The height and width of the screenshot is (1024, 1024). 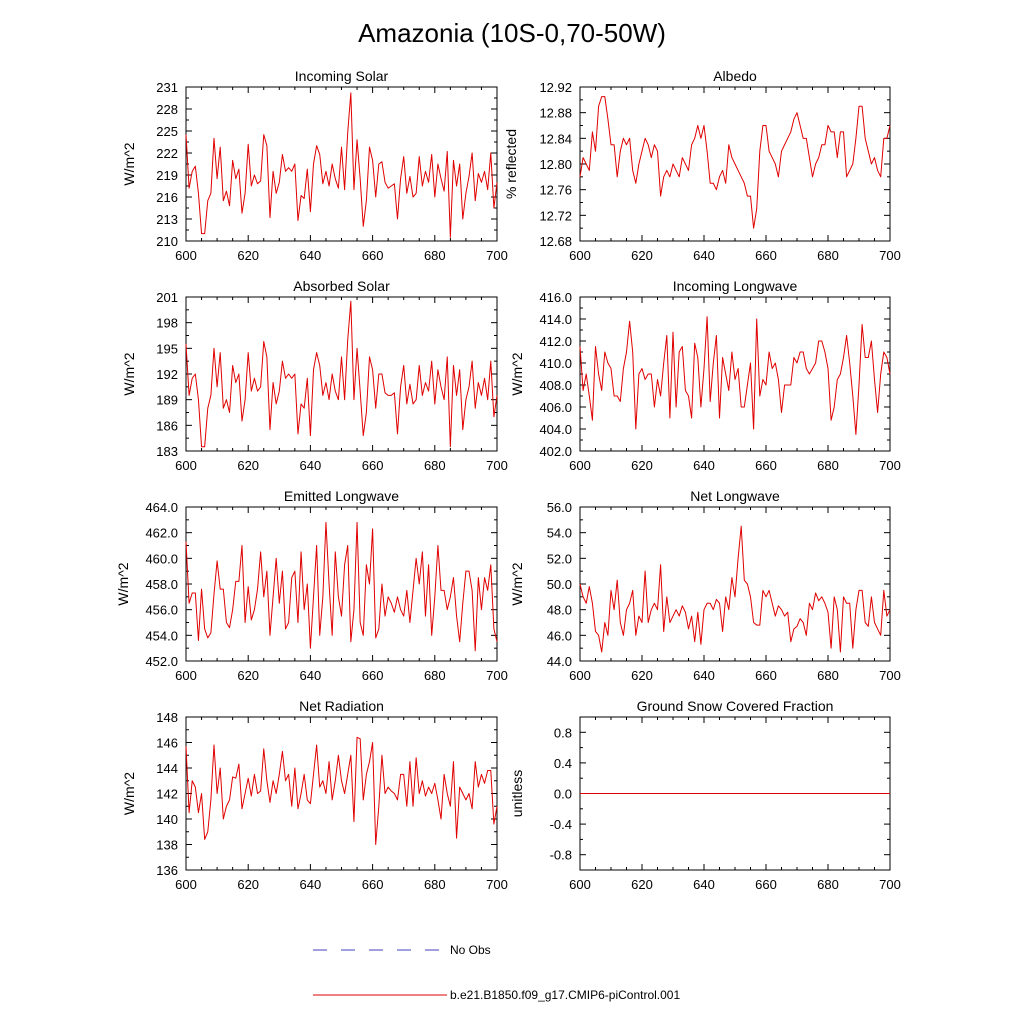 I want to click on y-tick-label: 46.0, so click(x=559, y=635).